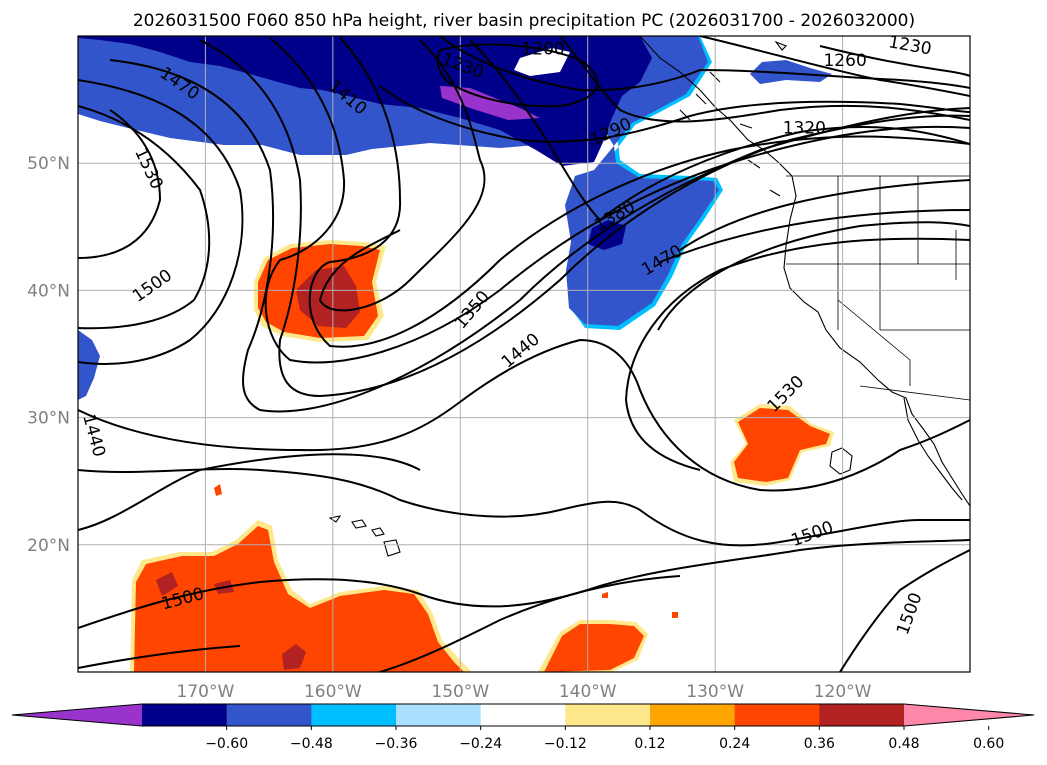  Describe the element at coordinates (364, 536) in the screenshot. I see `hawaii-islands` at that location.